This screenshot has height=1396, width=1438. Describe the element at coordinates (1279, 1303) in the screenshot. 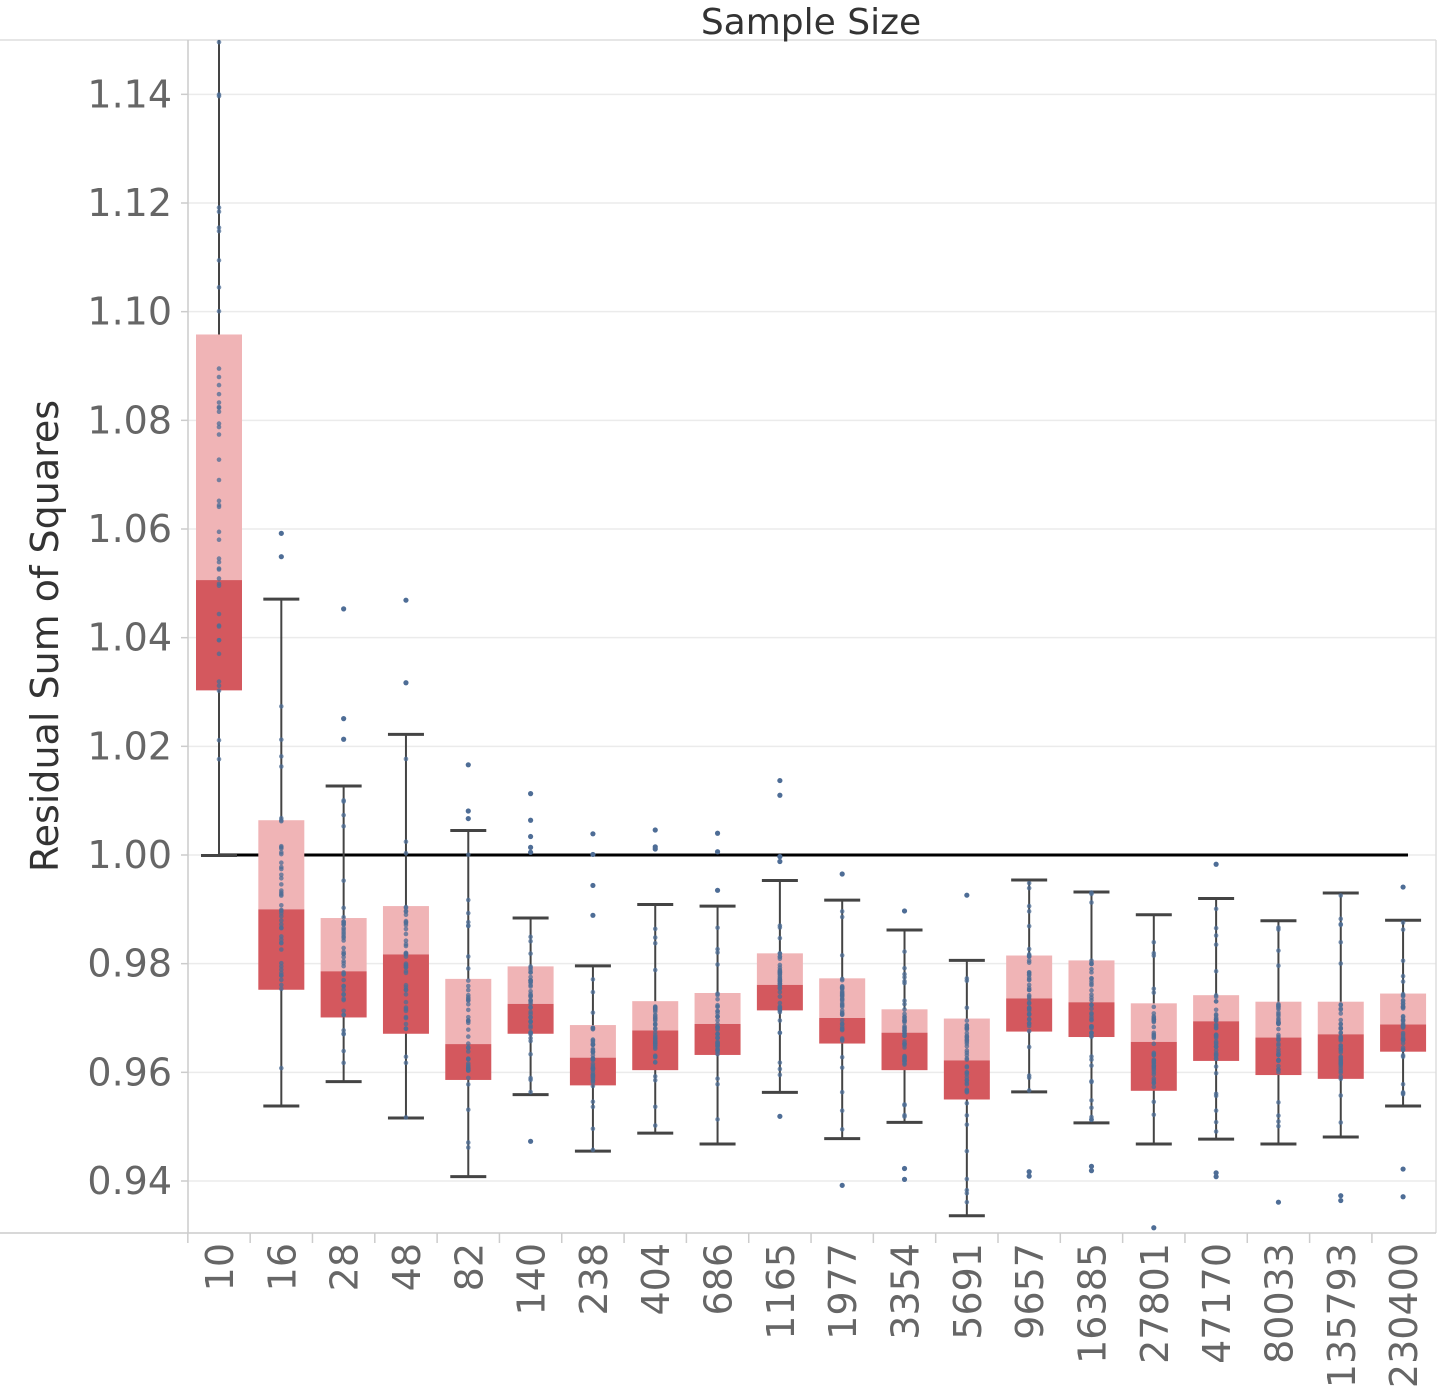

I see `x-tick-label: 80033` at that location.